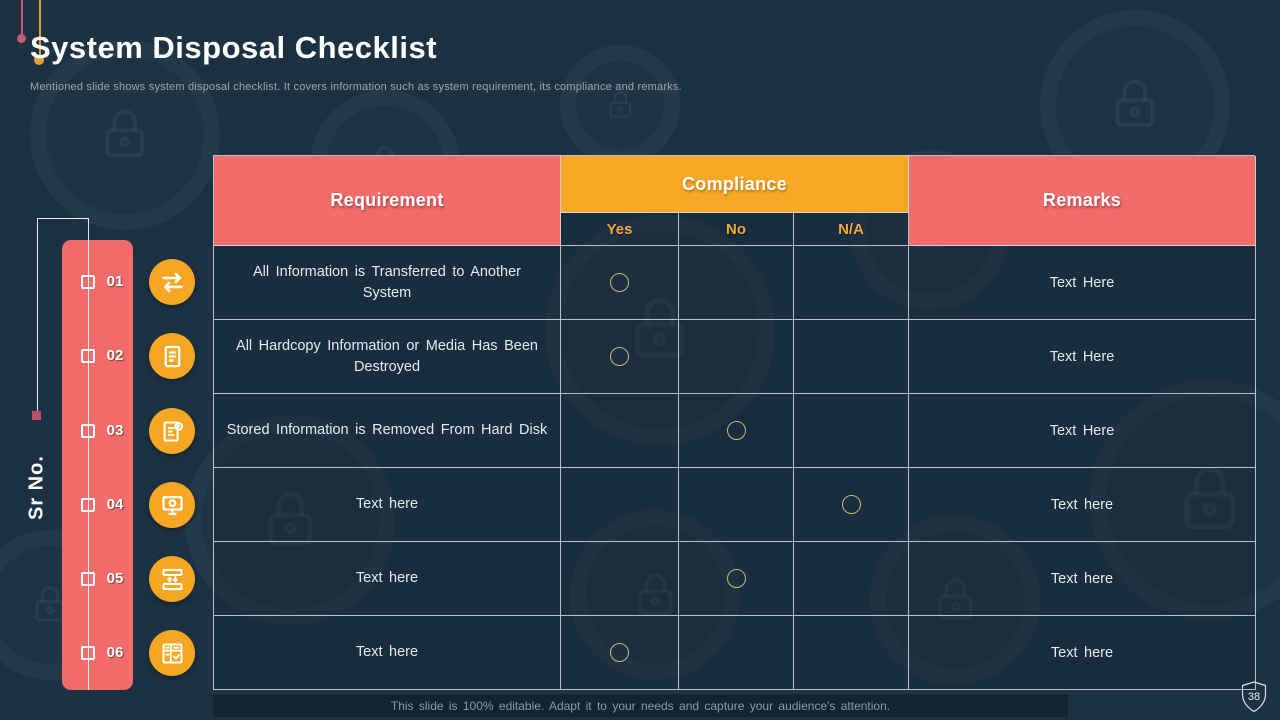 The width and height of the screenshot is (1280, 720). Describe the element at coordinates (40, 28) in the screenshot. I see `pendant-line-amber` at that location.